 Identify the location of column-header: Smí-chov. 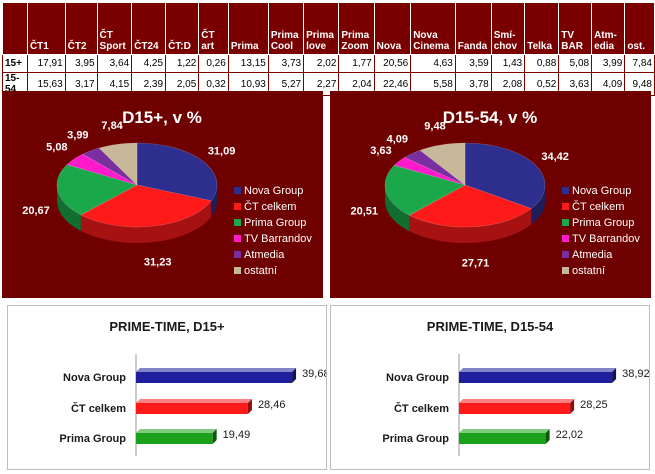
(508, 28).